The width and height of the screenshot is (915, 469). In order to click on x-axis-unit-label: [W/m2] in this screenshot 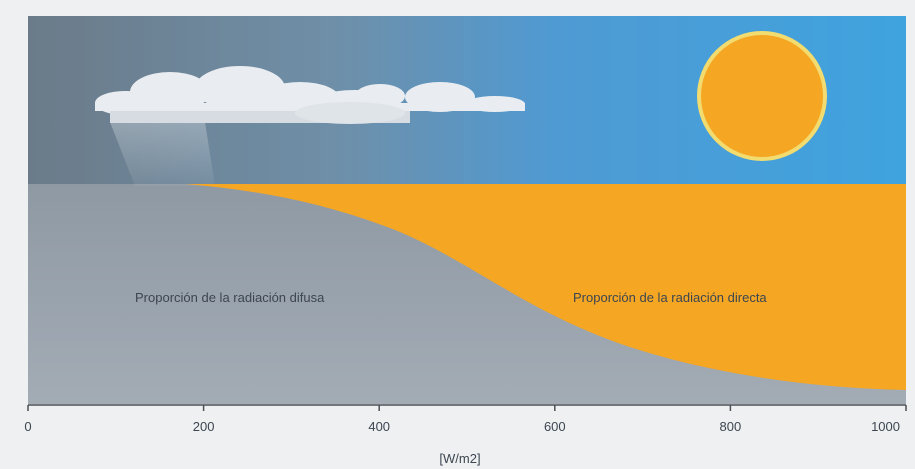, I will do `click(459, 458)`.